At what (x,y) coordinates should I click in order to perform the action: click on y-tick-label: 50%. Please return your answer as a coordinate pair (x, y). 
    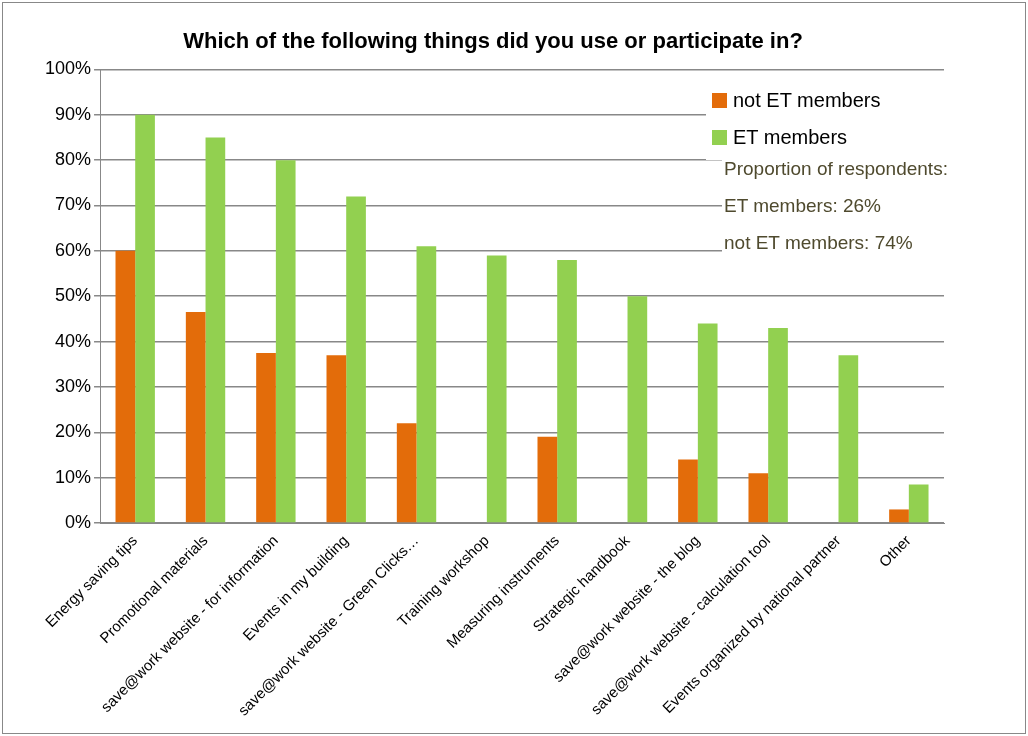
    Looking at the image, I should click on (73, 295).